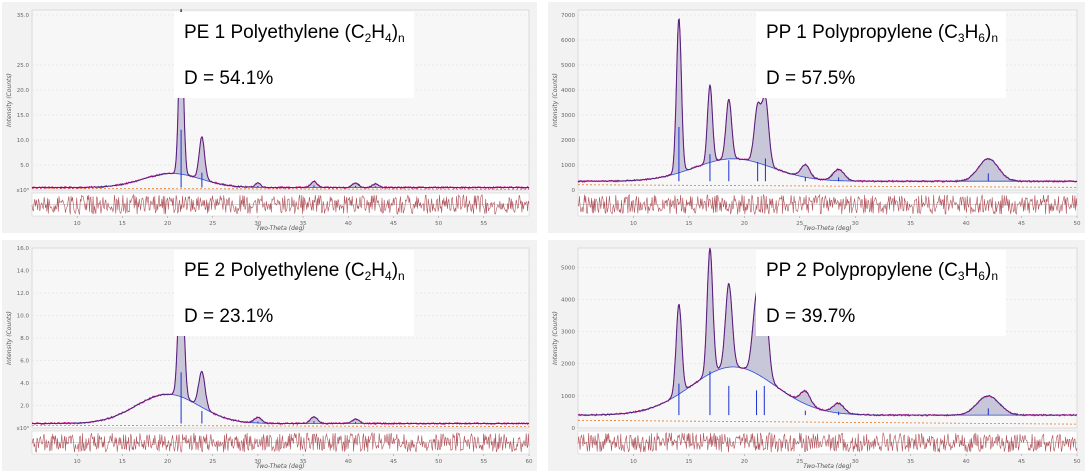 The image size is (1087, 473). I want to click on crystallinity-label-pp1: D = 57.5%, so click(811, 78).